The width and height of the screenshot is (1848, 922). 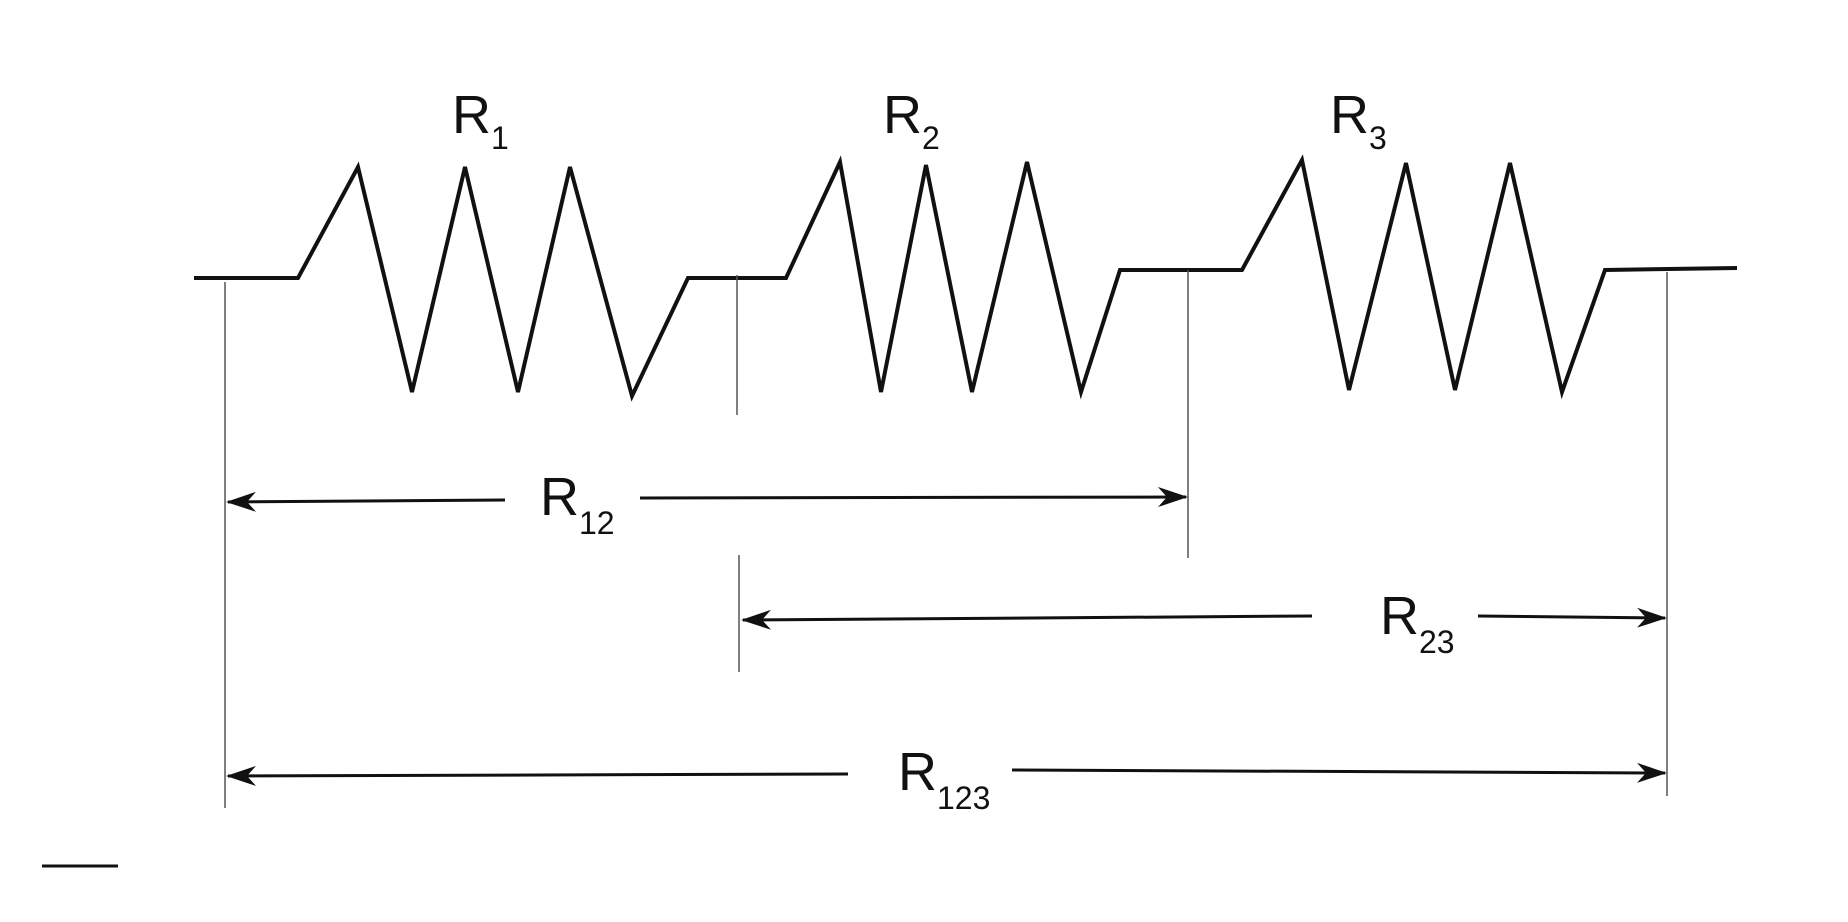 I want to click on label-r123: R123, so click(x=944, y=779).